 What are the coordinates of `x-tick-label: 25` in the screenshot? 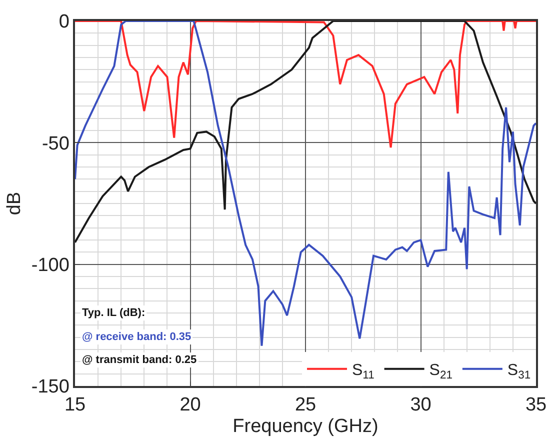 It's located at (305, 405).